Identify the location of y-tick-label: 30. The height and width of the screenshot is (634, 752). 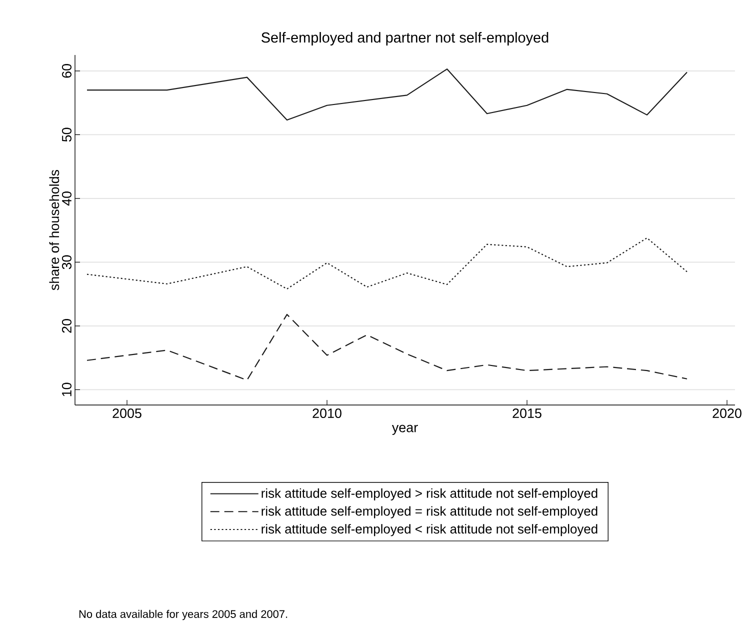
(67, 262).